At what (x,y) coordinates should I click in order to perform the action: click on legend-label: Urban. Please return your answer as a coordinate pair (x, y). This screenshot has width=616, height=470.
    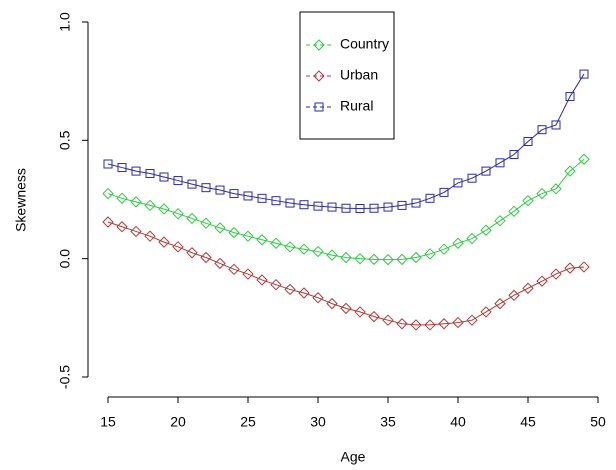
    Looking at the image, I should click on (359, 75).